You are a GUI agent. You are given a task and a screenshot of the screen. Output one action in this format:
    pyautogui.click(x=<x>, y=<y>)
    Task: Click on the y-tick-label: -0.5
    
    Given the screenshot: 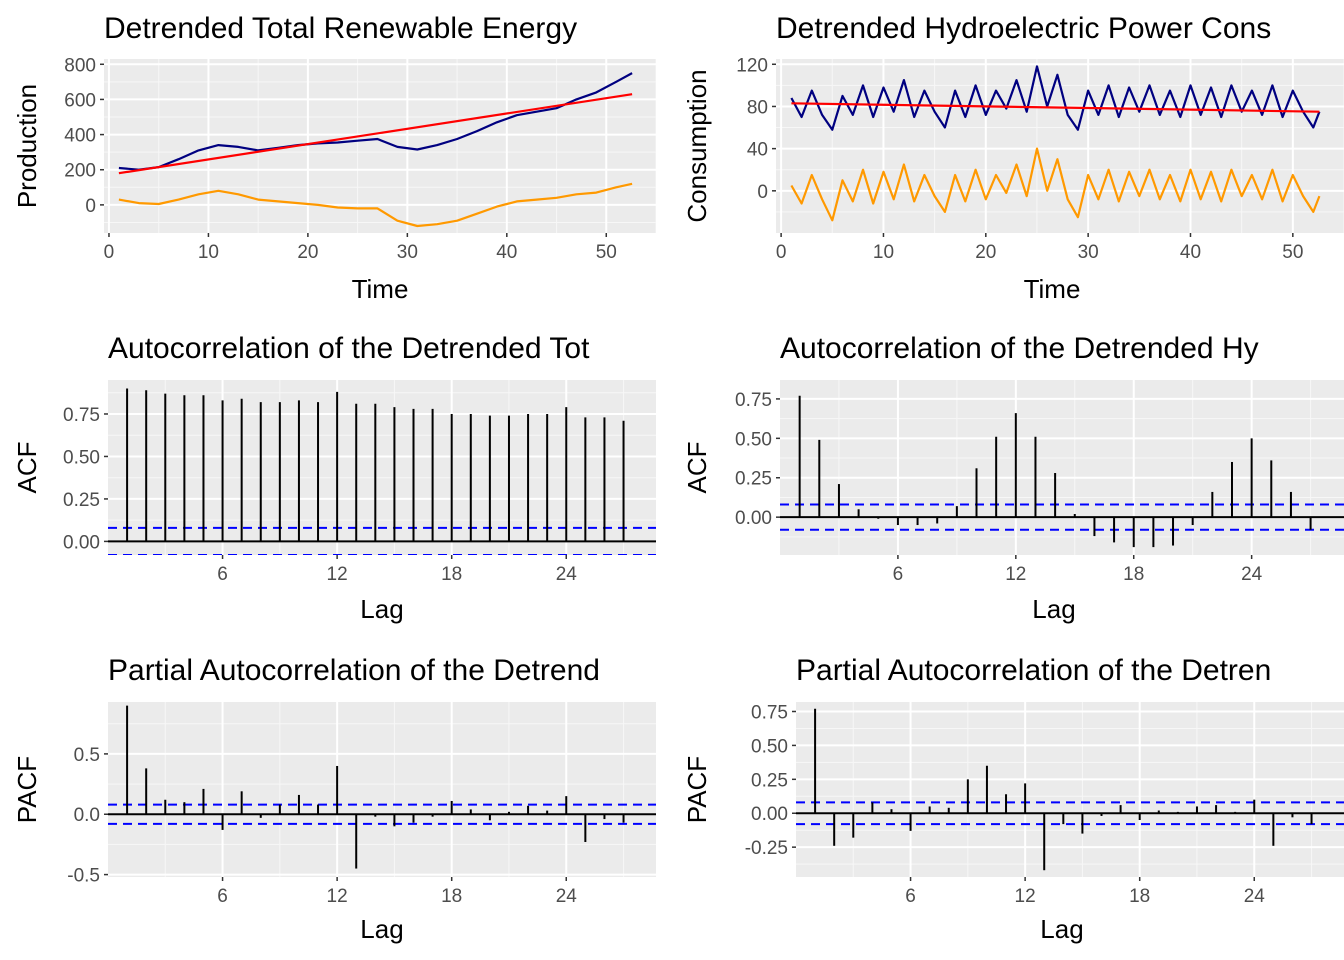 What is the action you would take?
    pyautogui.click(x=83, y=876)
    